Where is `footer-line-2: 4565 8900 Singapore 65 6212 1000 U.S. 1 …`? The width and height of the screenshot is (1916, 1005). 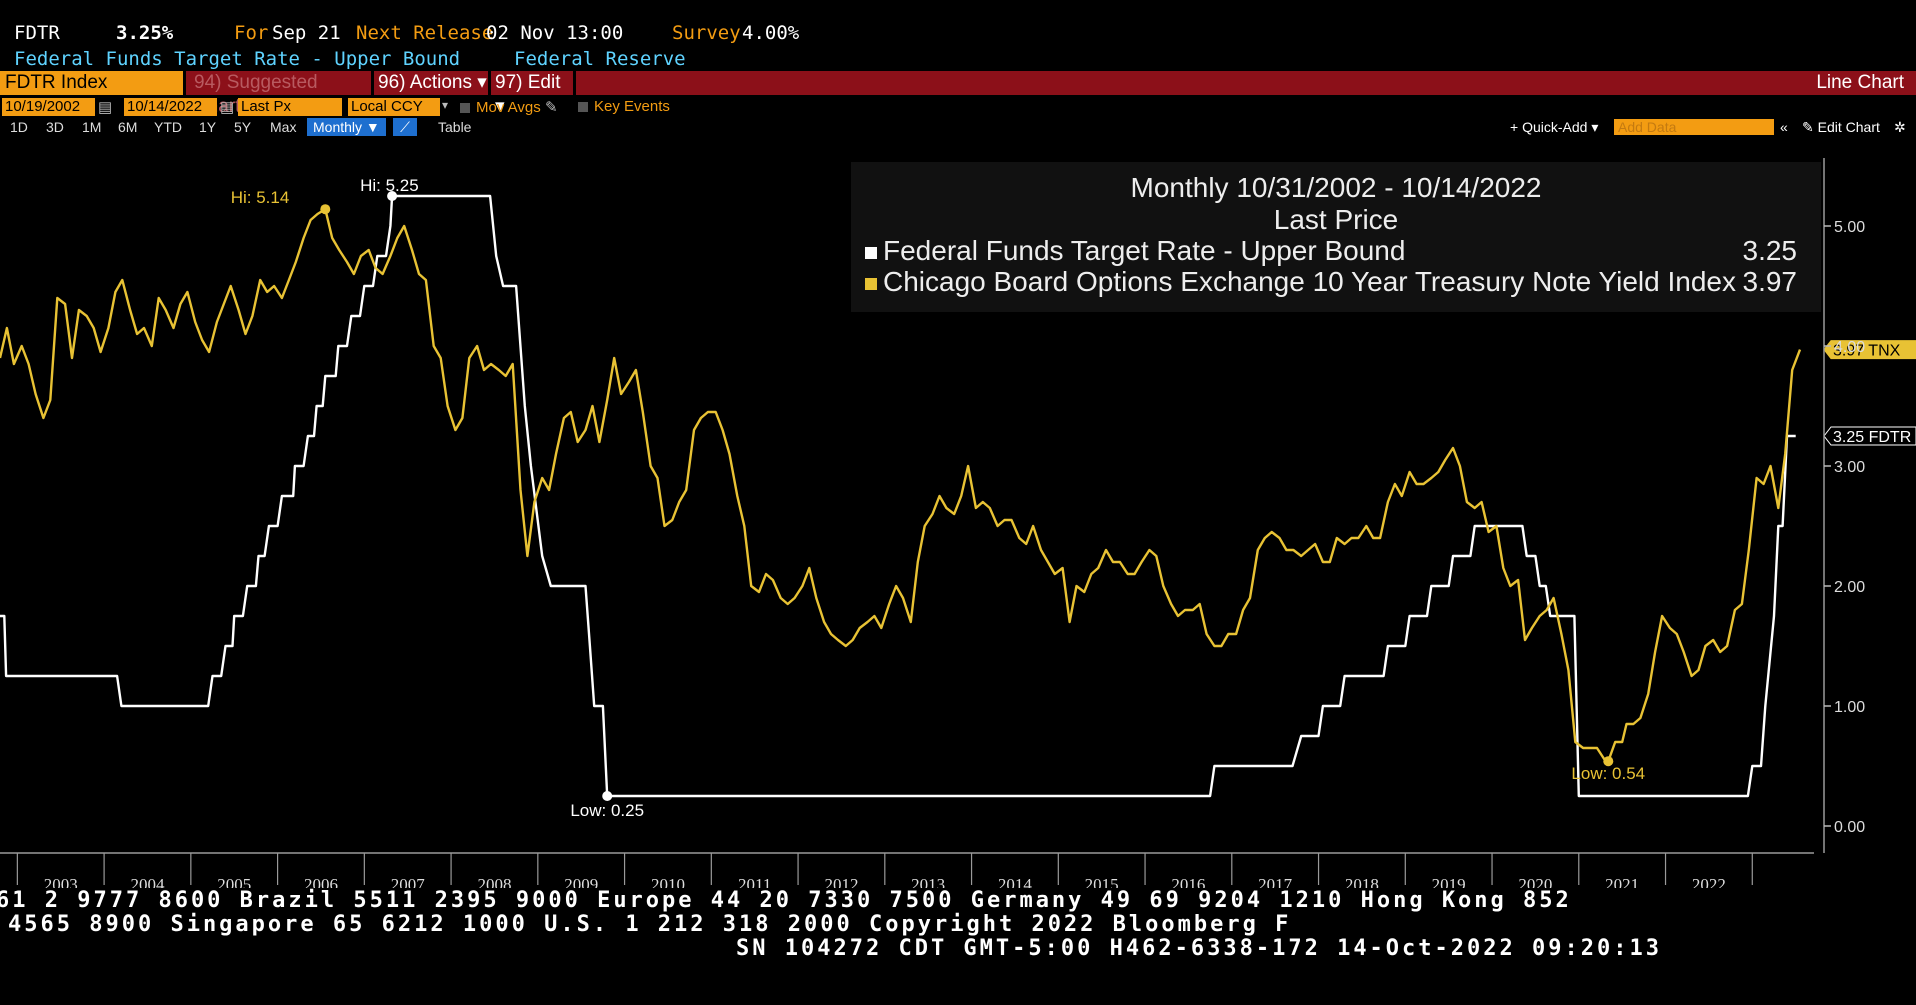
footer-line-2: 4565 8900 Singapore 65 6212 1000 U.S. 1 … is located at coordinates (650, 924).